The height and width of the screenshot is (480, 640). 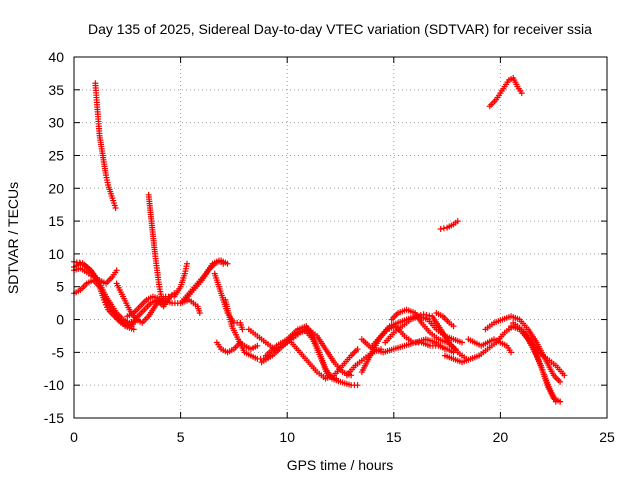 I want to click on x-tick-labels: 0 5 10 15 20 25, so click(x=342, y=437).